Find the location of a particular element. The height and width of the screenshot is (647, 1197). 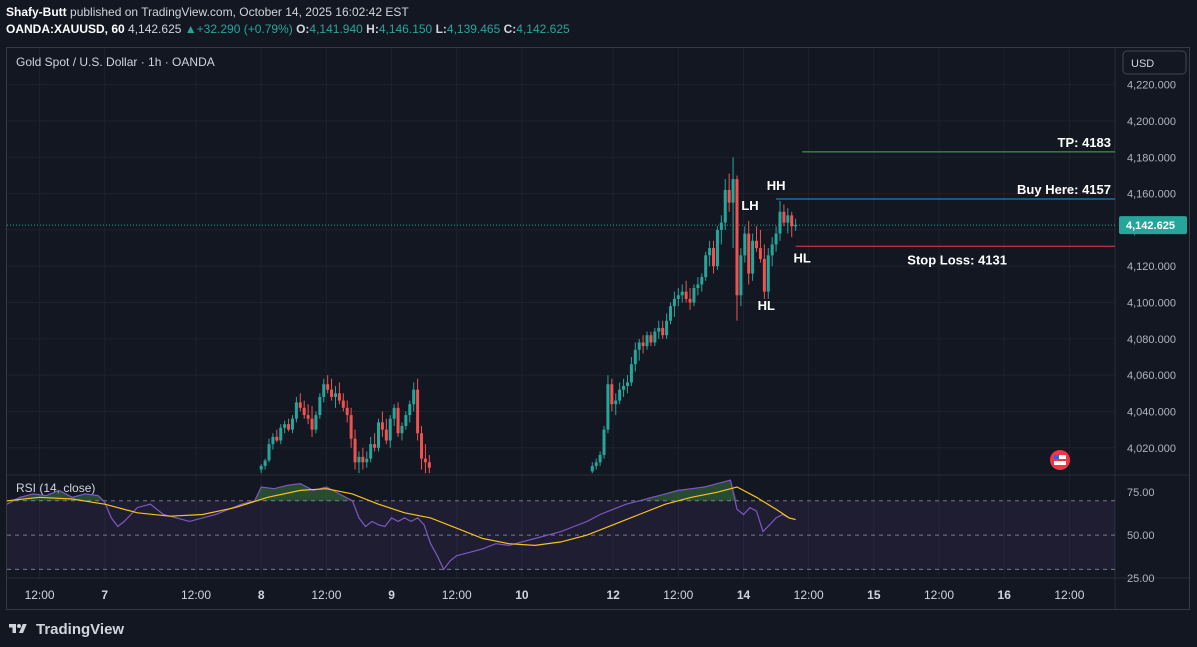

y-tick-label: 4,020.000 is located at coordinates (1151, 449).